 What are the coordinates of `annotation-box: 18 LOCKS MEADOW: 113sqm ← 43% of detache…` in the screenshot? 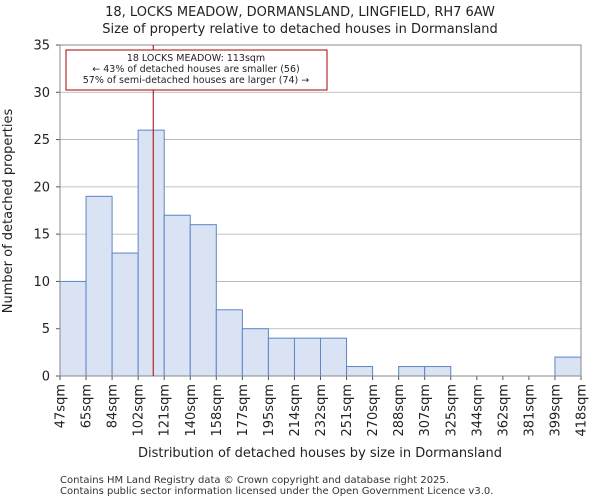 It's located at (196, 70).